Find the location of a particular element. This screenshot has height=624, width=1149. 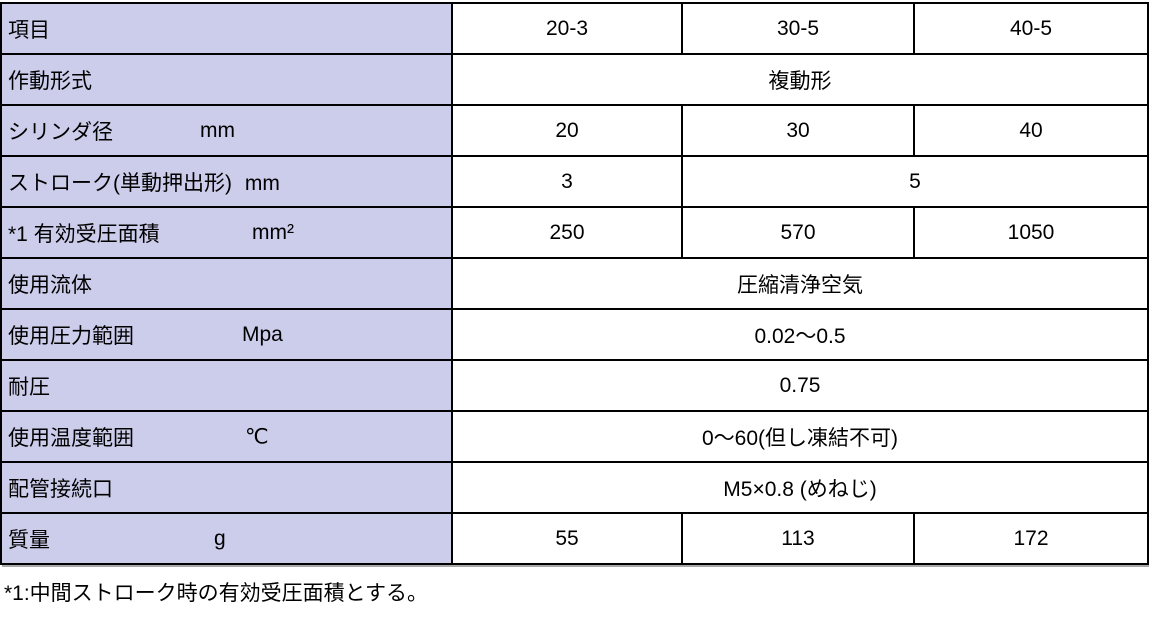

row-label-text: シリンダ径 is located at coordinates (60, 132).